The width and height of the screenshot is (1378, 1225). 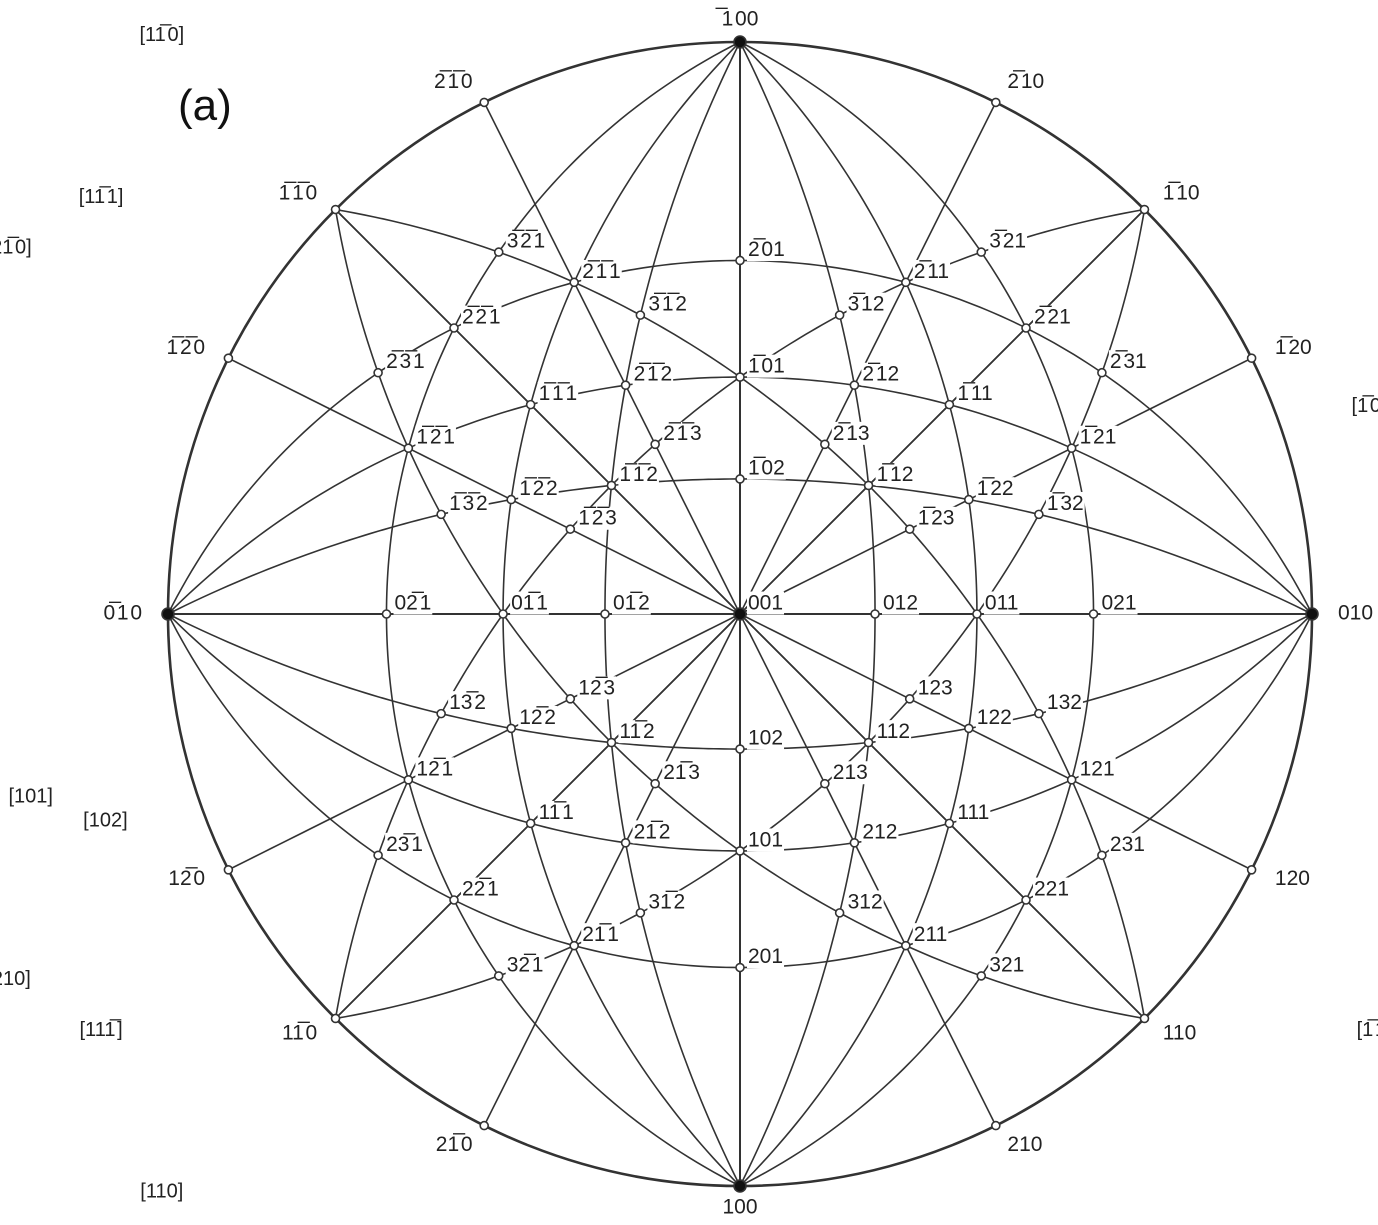 I want to click on pole-label-2m10: 21̅ 0, so click(x=454, y=1144).